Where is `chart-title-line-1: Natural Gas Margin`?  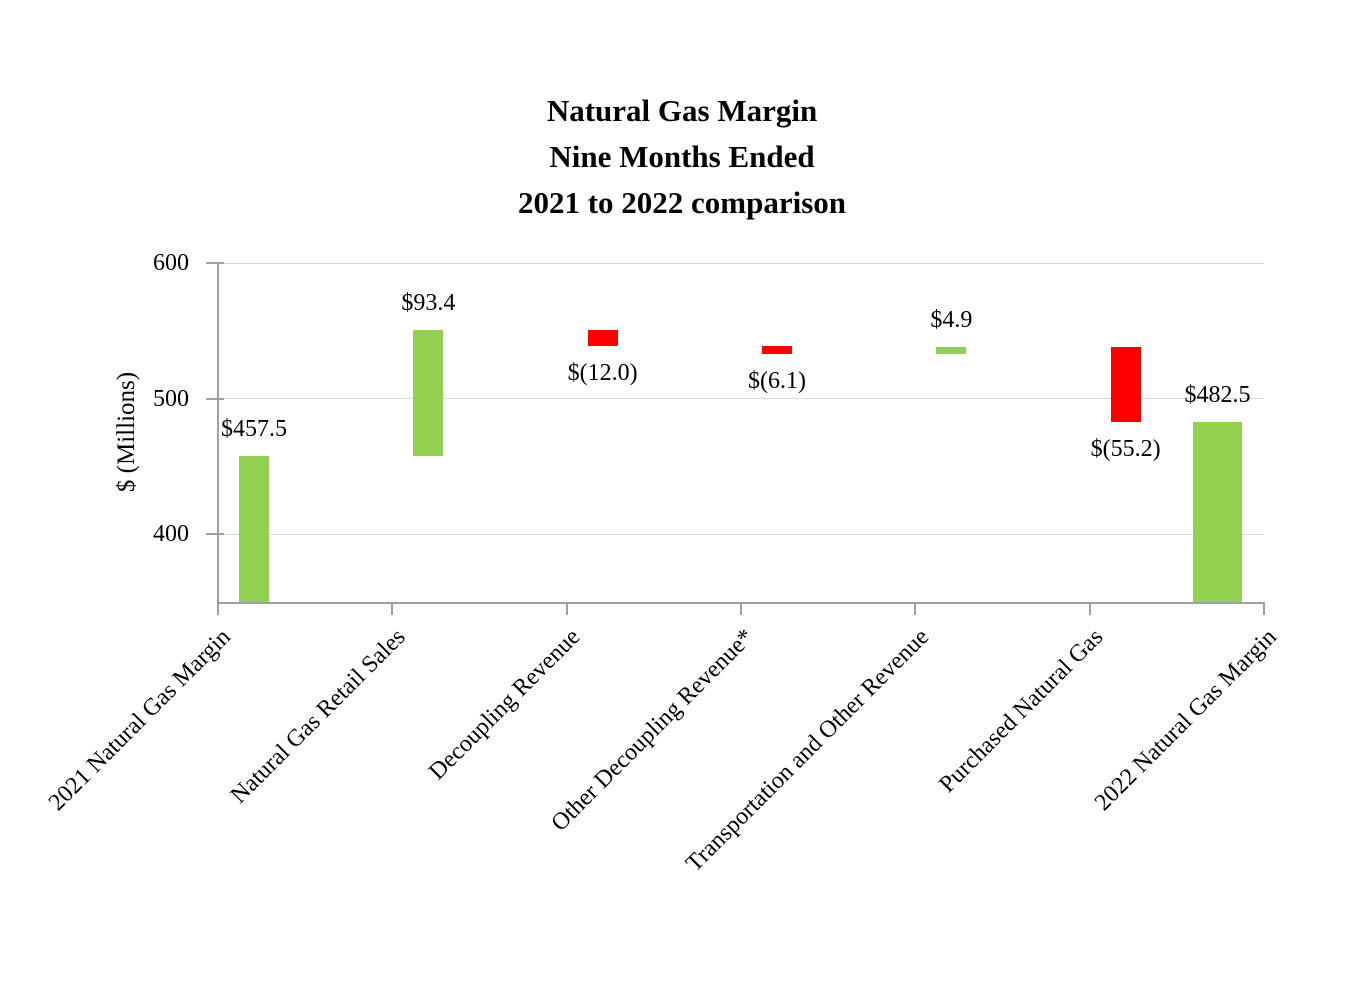 chart-title-line-1: Natural Gas Margin is located at coordinates (682, 110).